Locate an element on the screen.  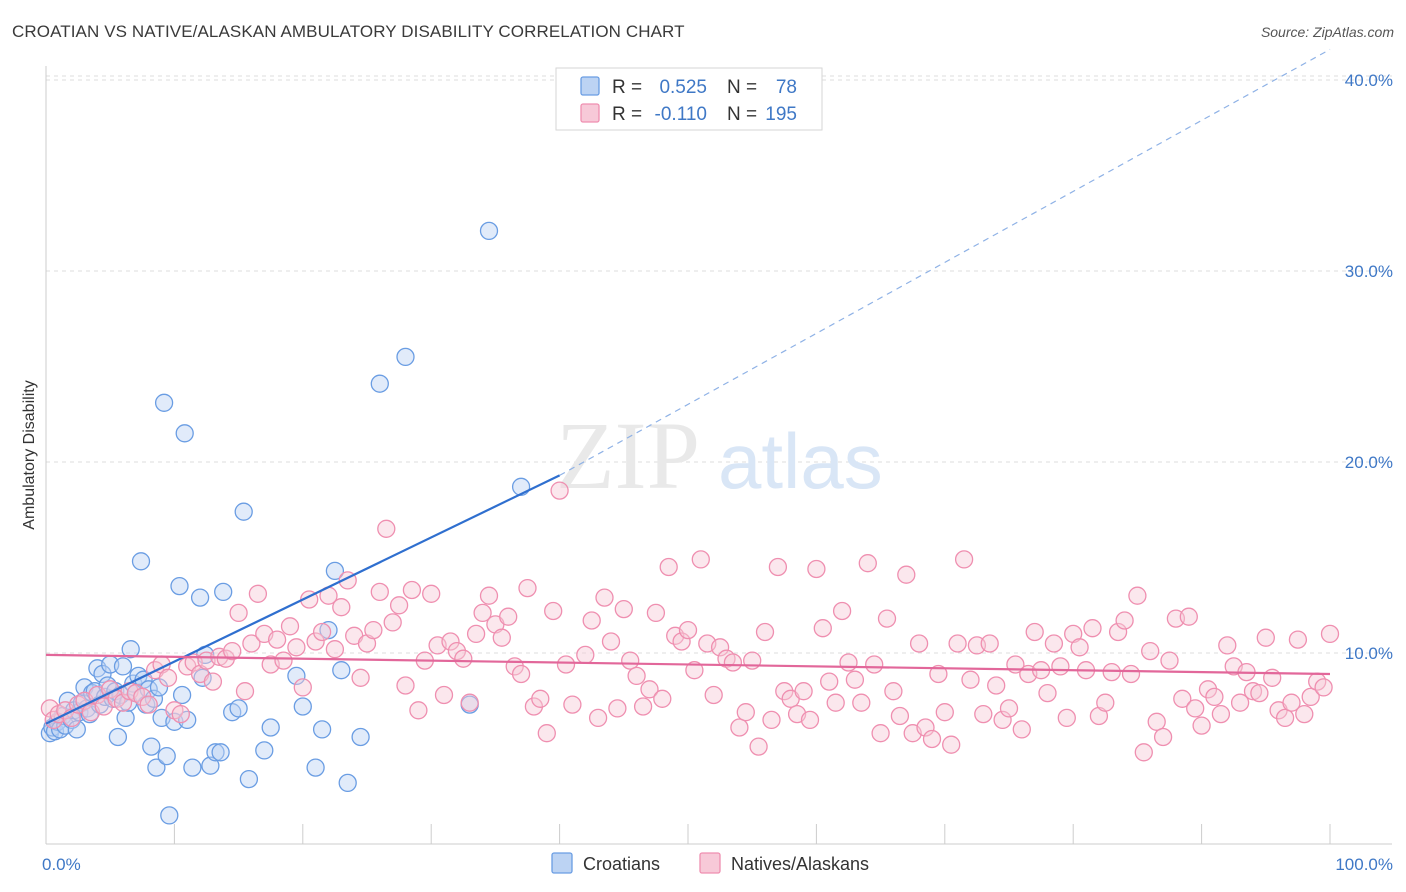
y-axis-label: Ambulatory Disability is located at coordinates (29, 454).